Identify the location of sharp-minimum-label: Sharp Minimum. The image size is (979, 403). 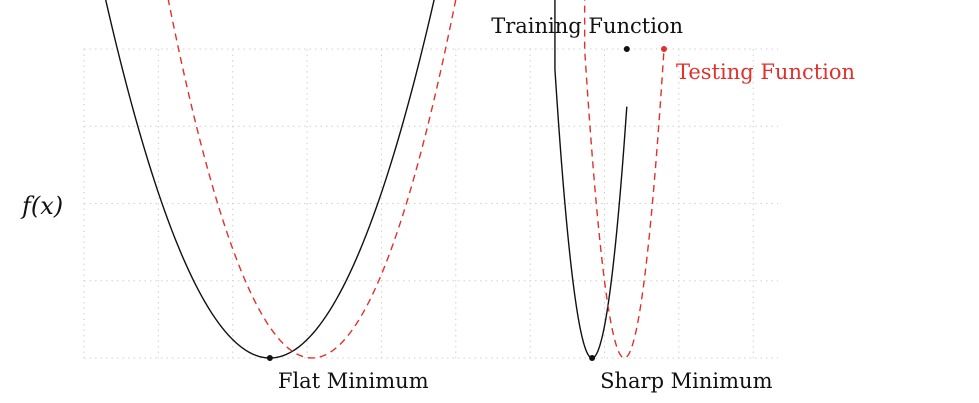
(686, 381).